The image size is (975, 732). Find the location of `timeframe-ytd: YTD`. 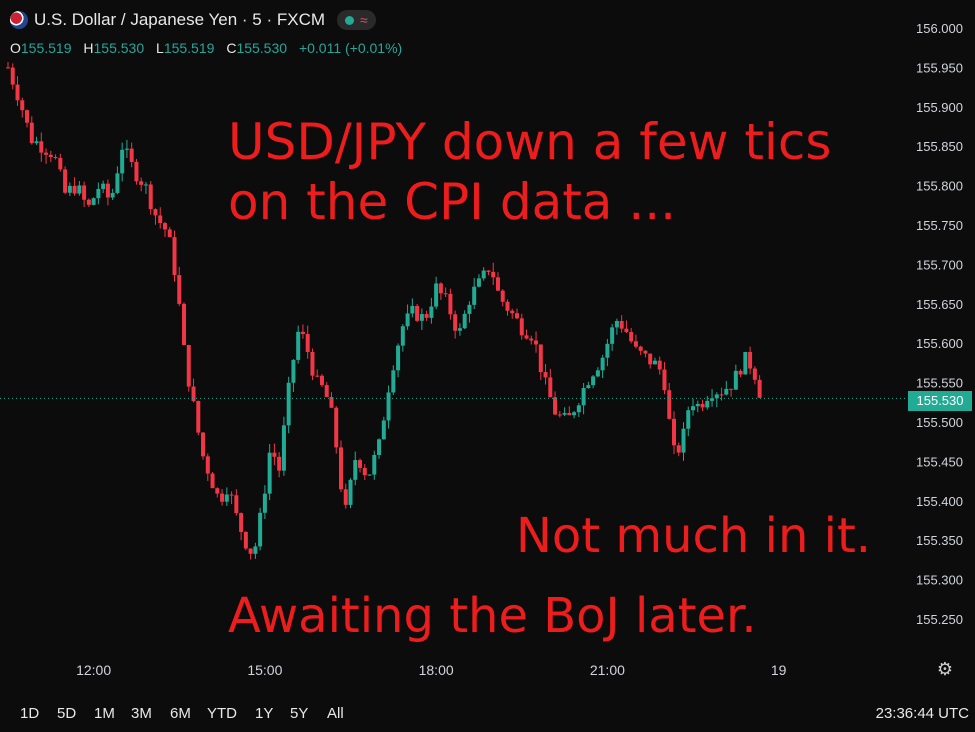

timeframe-ytd: YTD is located at coordinates (222, 713).